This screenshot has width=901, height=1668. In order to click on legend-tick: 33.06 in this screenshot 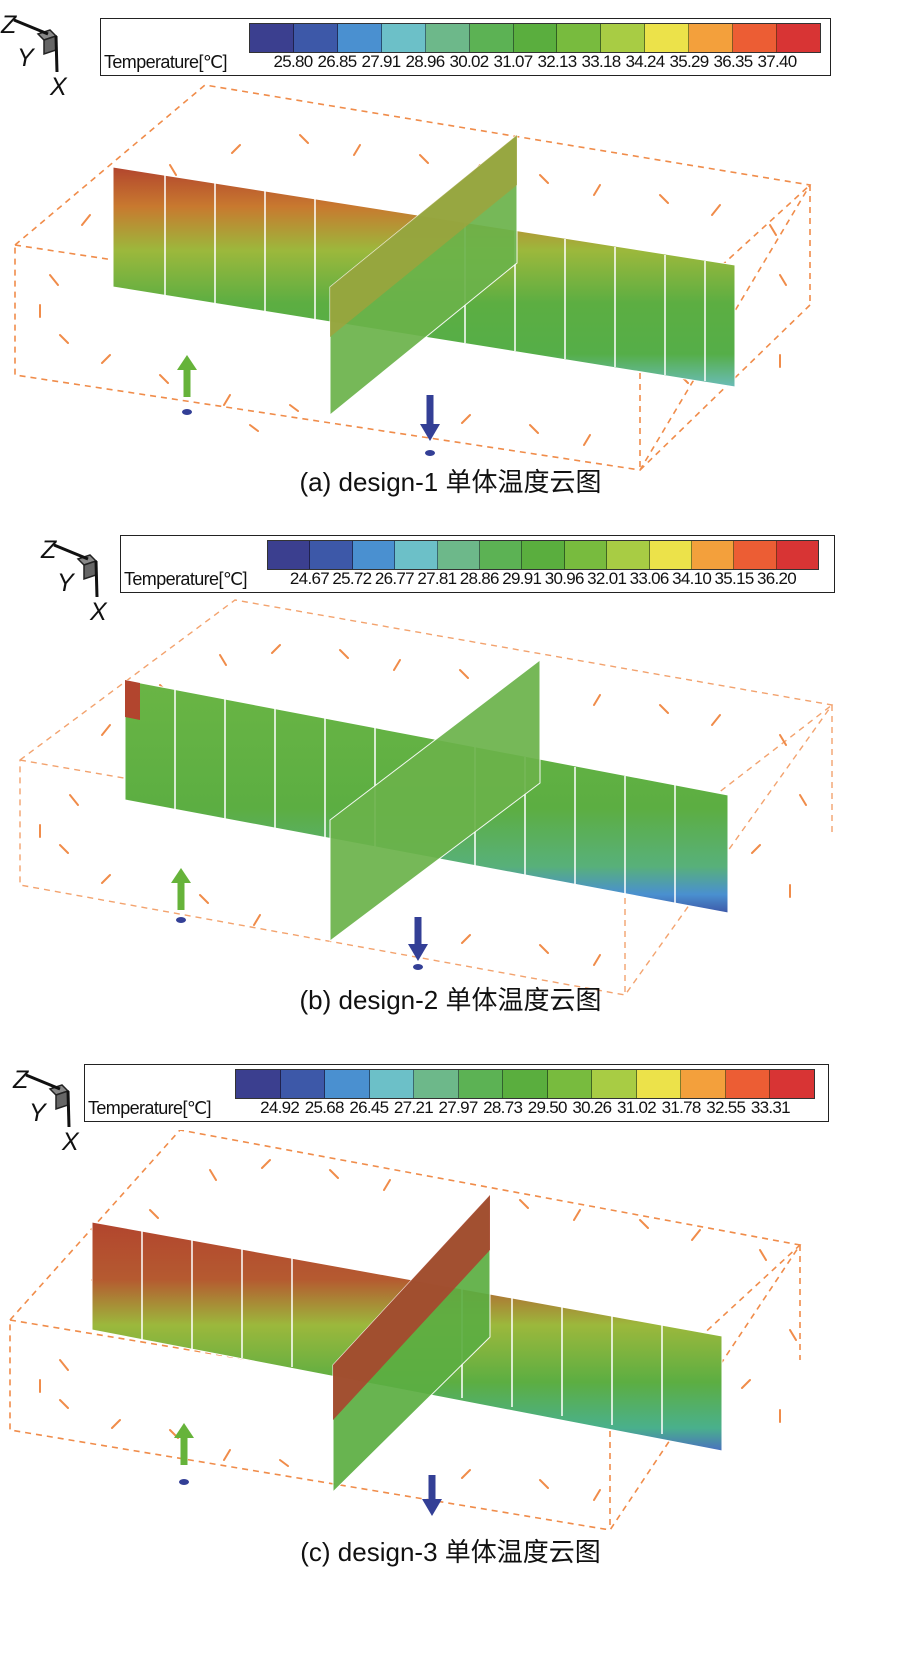, I will do `click(649, 578)`.